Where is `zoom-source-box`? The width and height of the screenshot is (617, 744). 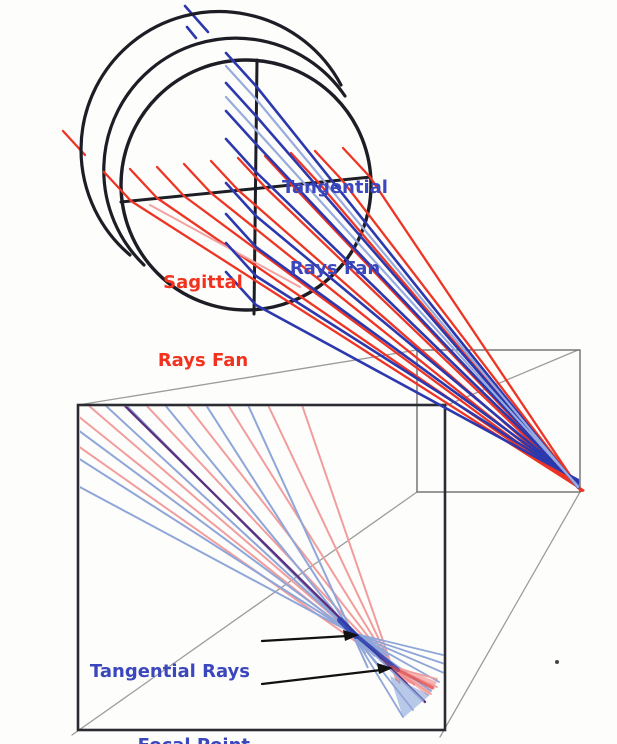
zoom-source-box is located at coordinates (498, 421).